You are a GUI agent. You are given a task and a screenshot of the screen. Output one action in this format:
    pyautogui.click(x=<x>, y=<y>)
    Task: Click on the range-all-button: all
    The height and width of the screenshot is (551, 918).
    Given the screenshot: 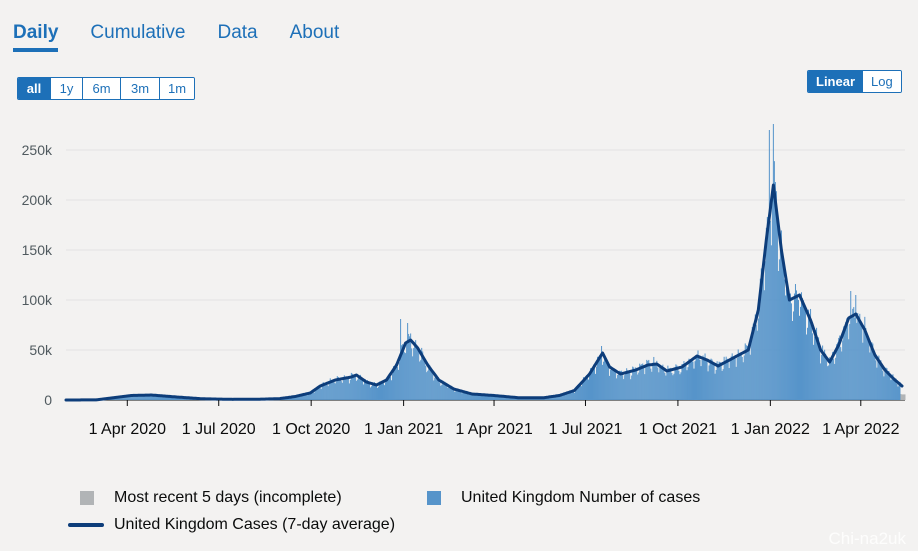 What is the action you would take?
    pyautogui.click(x=34, y=88)
    